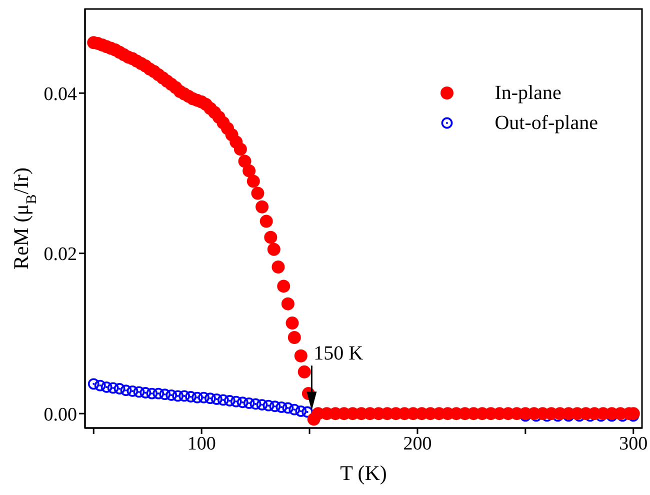 The image size is (650, 495). Describe the element at coordinates (363, 473) in the screenshot. I see `x-axis-title: T (K)` at that location.